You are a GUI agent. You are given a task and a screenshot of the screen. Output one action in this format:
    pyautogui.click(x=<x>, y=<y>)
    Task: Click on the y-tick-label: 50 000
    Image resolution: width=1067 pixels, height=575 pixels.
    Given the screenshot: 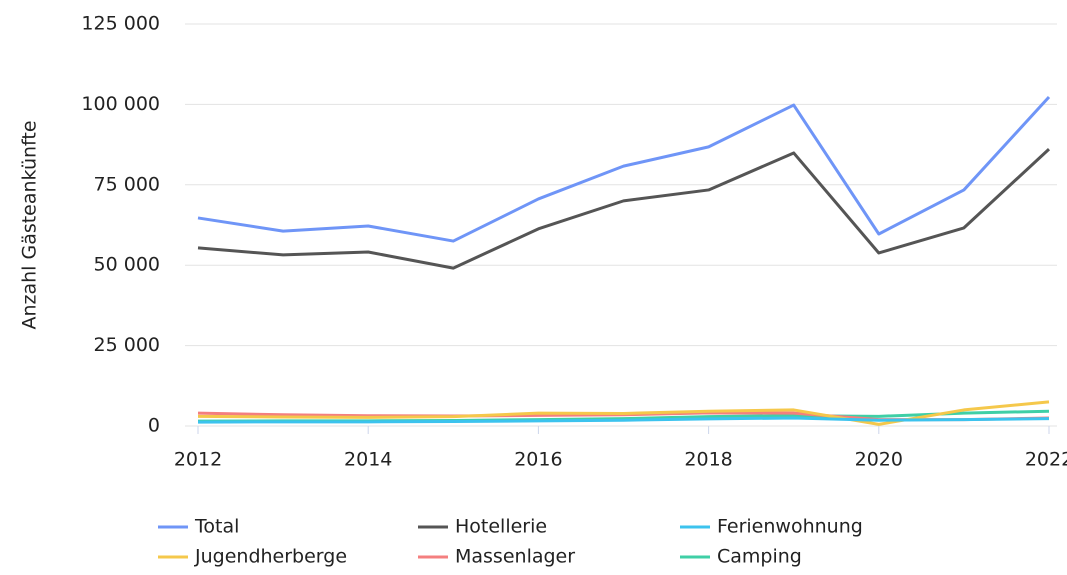 What is the action you would take?
    pyautogui.click(x=127, y=265)
    